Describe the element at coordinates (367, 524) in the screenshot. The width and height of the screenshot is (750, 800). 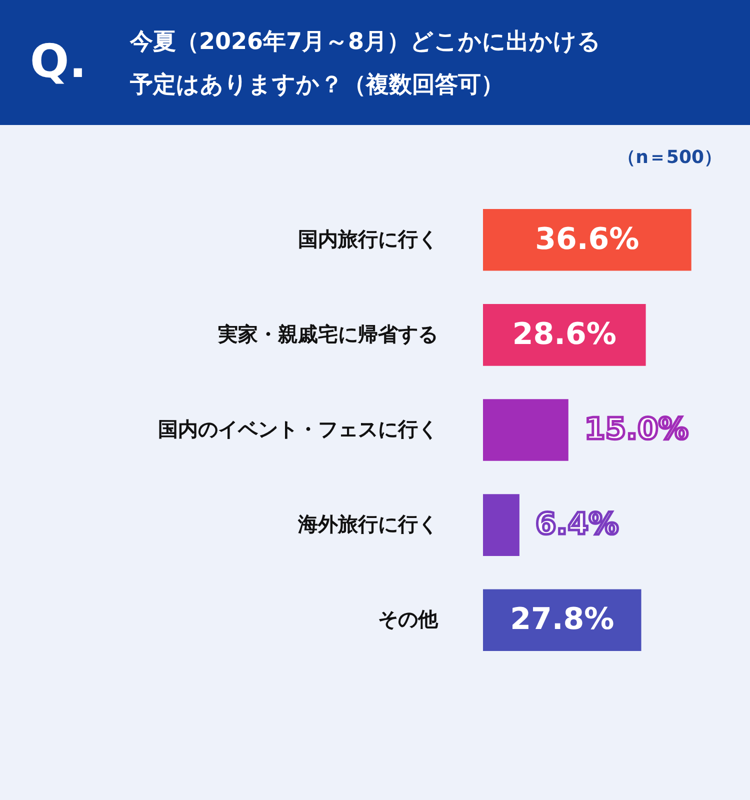
I see `y-tick-label: 海外旅行に行く` at that location.